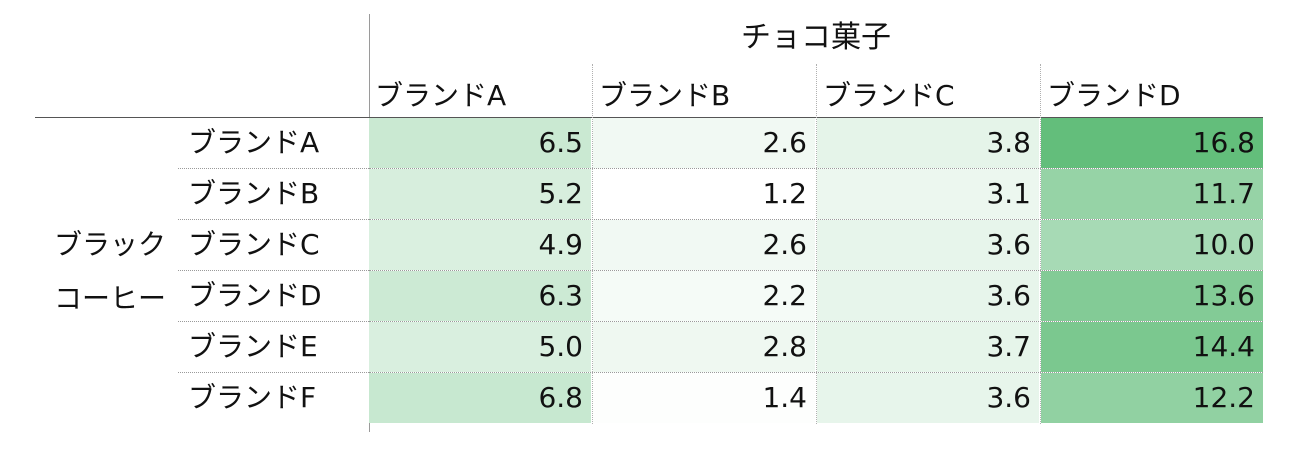 This screenshot has width=1300, height=451. I want to click on heatmap-cell: 6.8, so click(480, 398).